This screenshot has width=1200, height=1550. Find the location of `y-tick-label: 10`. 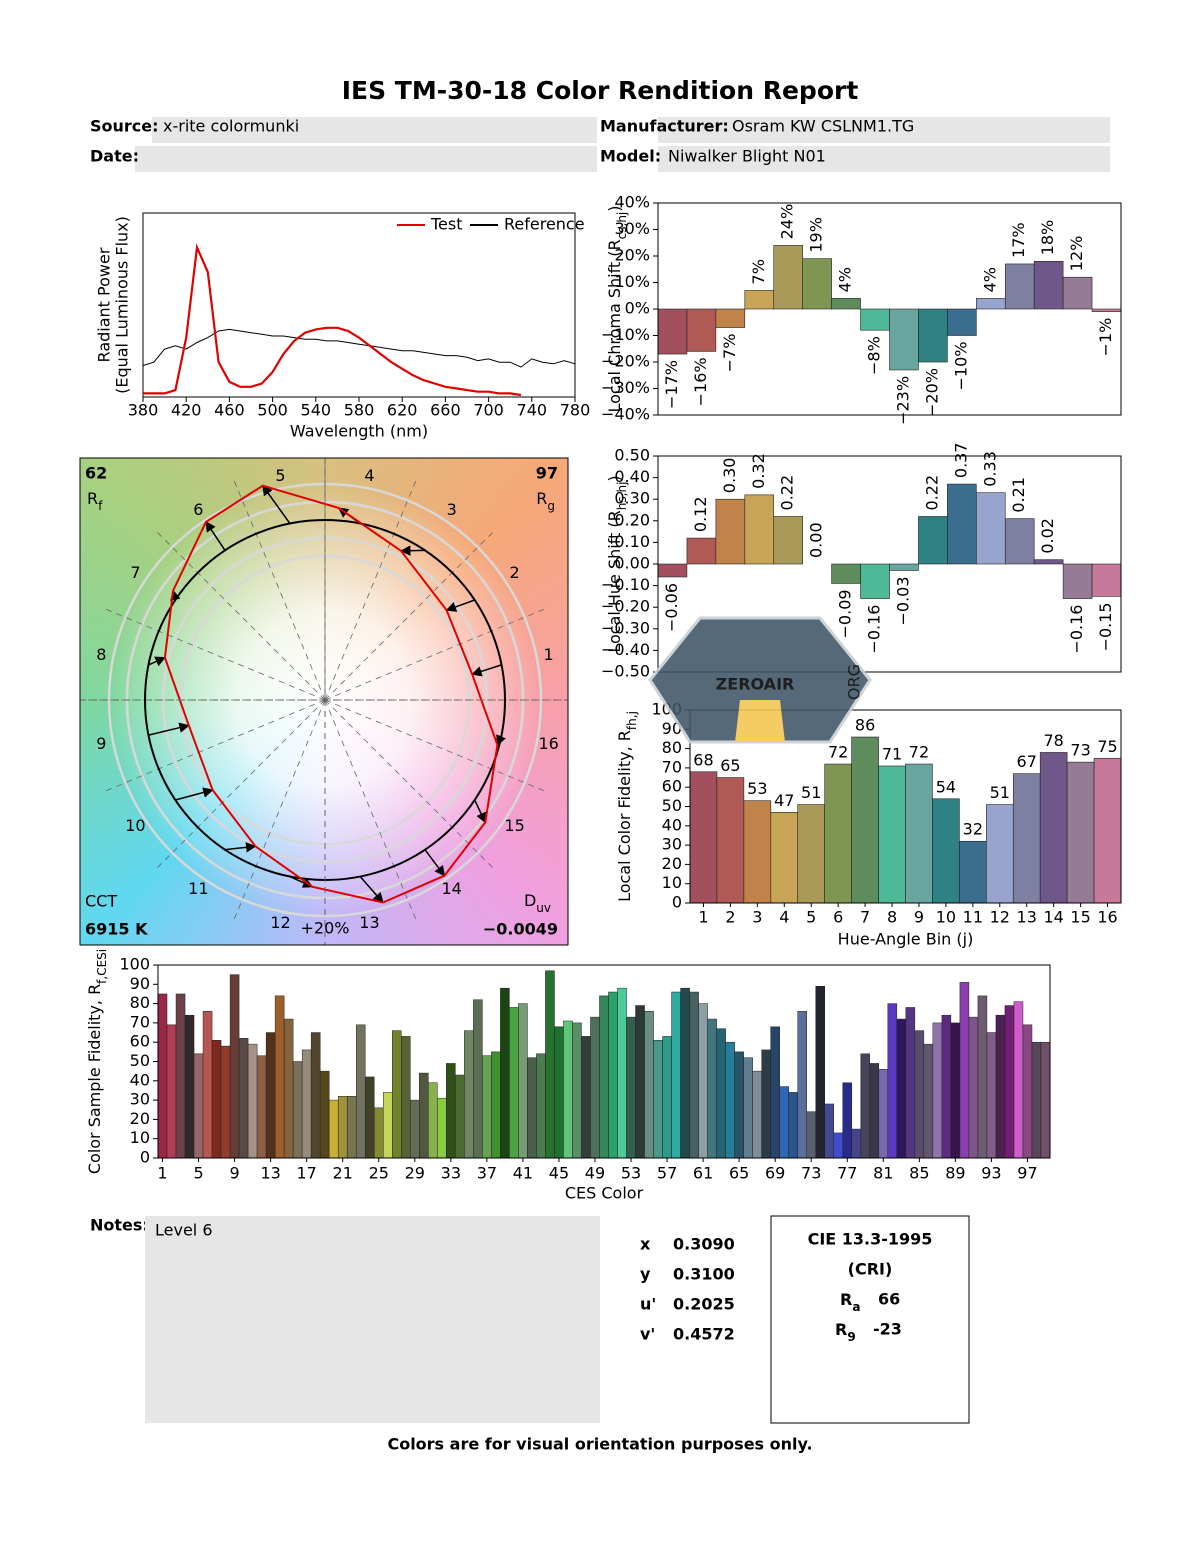

y-tick-label: 10 is located at coordinates (140, 1137).